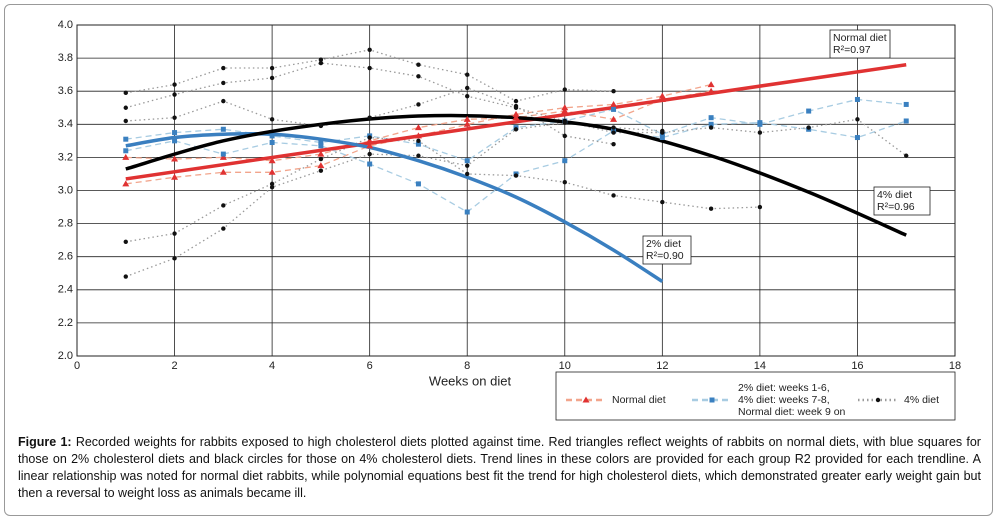 Image resolution: width=999 pixels, height=522 pixels. I want to click on x-tick-label: 0, so click(77, 366).